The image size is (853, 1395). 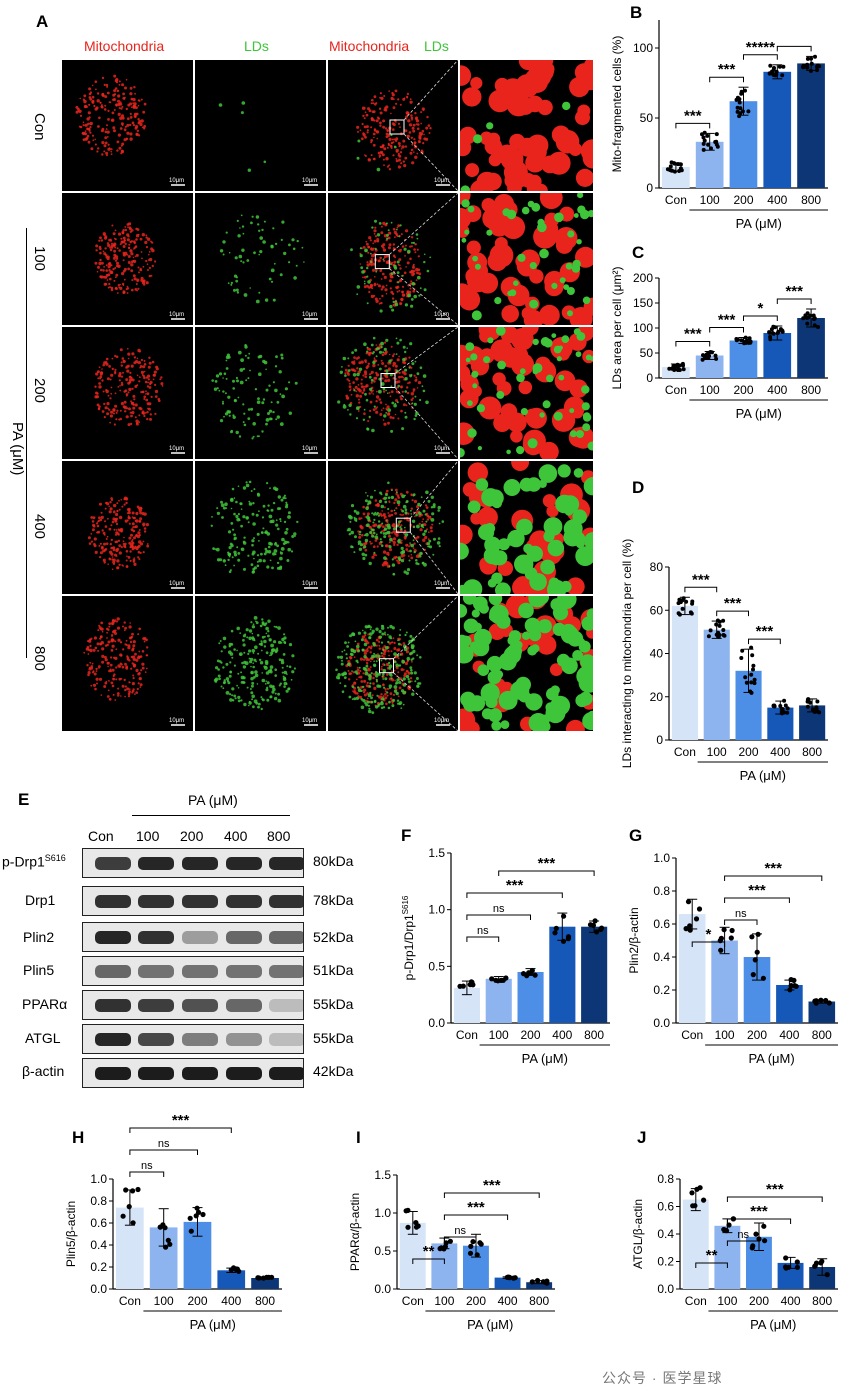 I want to click on panel-a-letter: A, so click(x=42, y=21).